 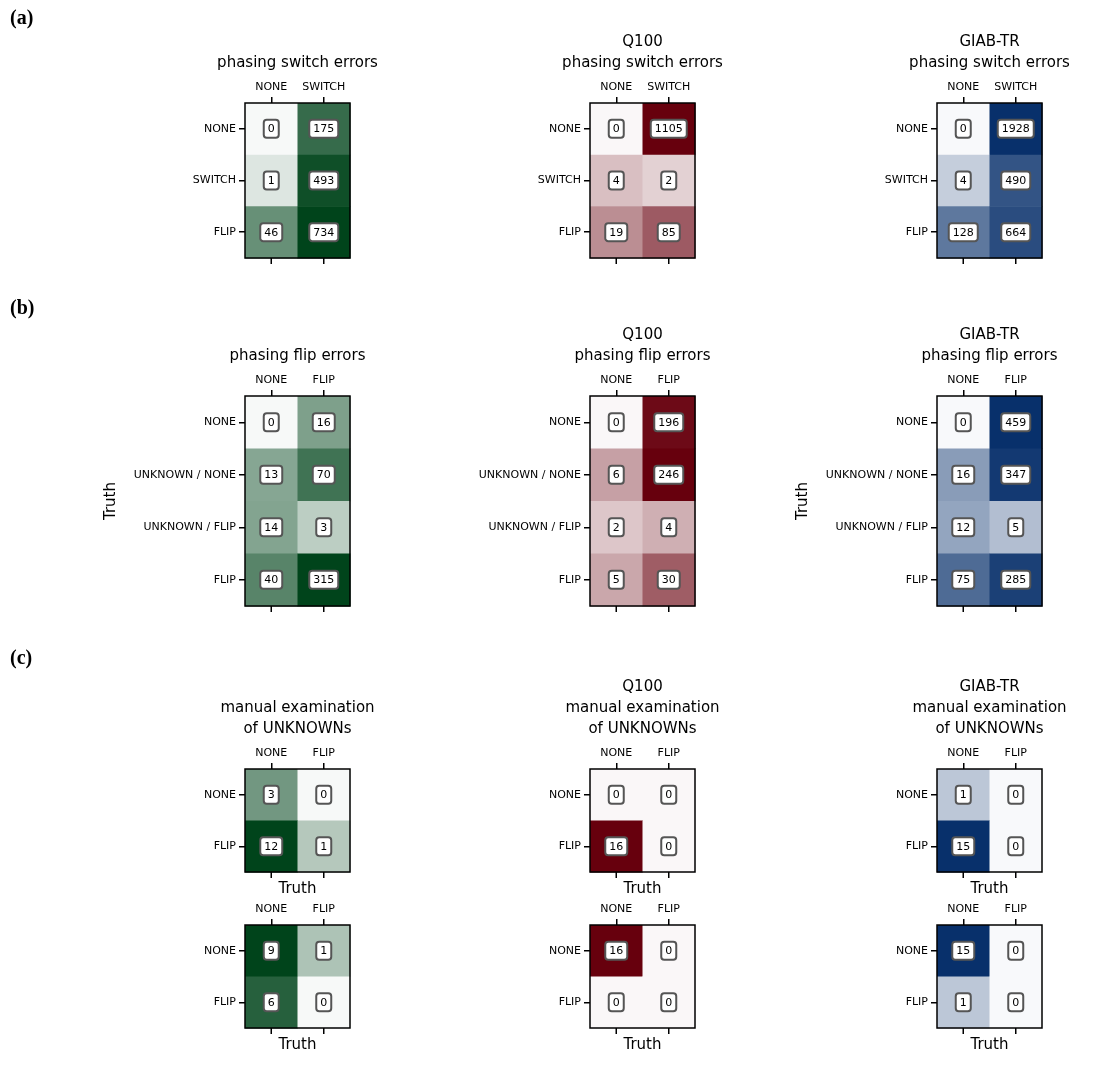 I want to click on x-axis-title: Truth, so click(x=989, y=1044).